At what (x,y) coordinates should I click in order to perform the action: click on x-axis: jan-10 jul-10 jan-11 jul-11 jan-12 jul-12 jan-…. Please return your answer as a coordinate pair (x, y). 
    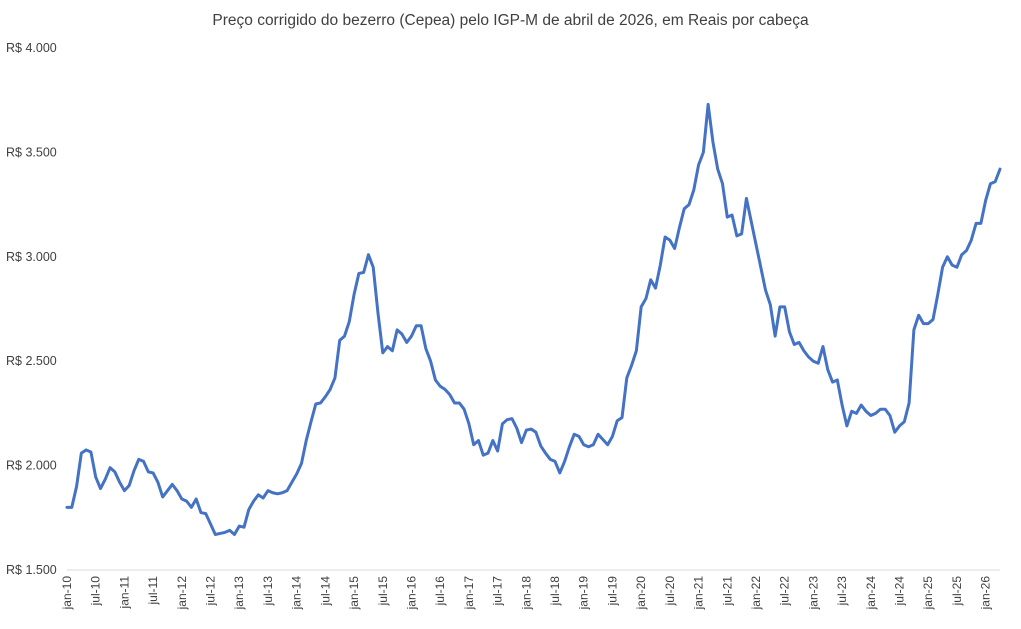
    Looking at the image, I should click on (530, 590).